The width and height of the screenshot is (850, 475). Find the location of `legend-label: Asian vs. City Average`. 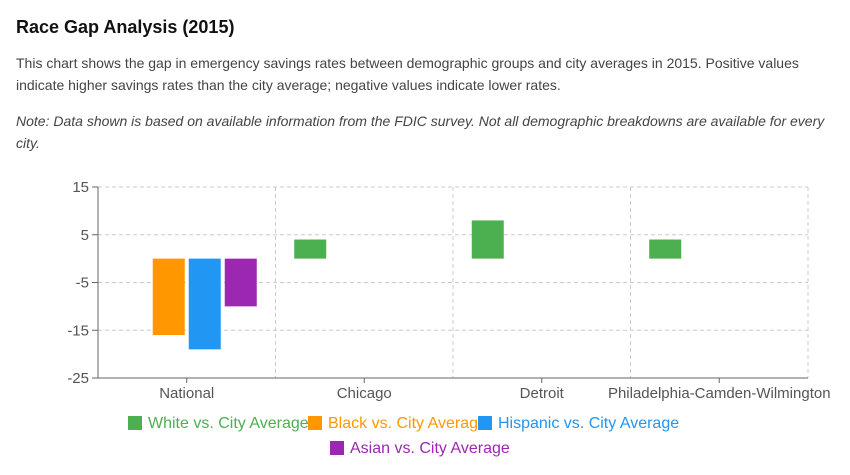

legend-label: Asian vs. City Average is located at coordinates (430, 448).